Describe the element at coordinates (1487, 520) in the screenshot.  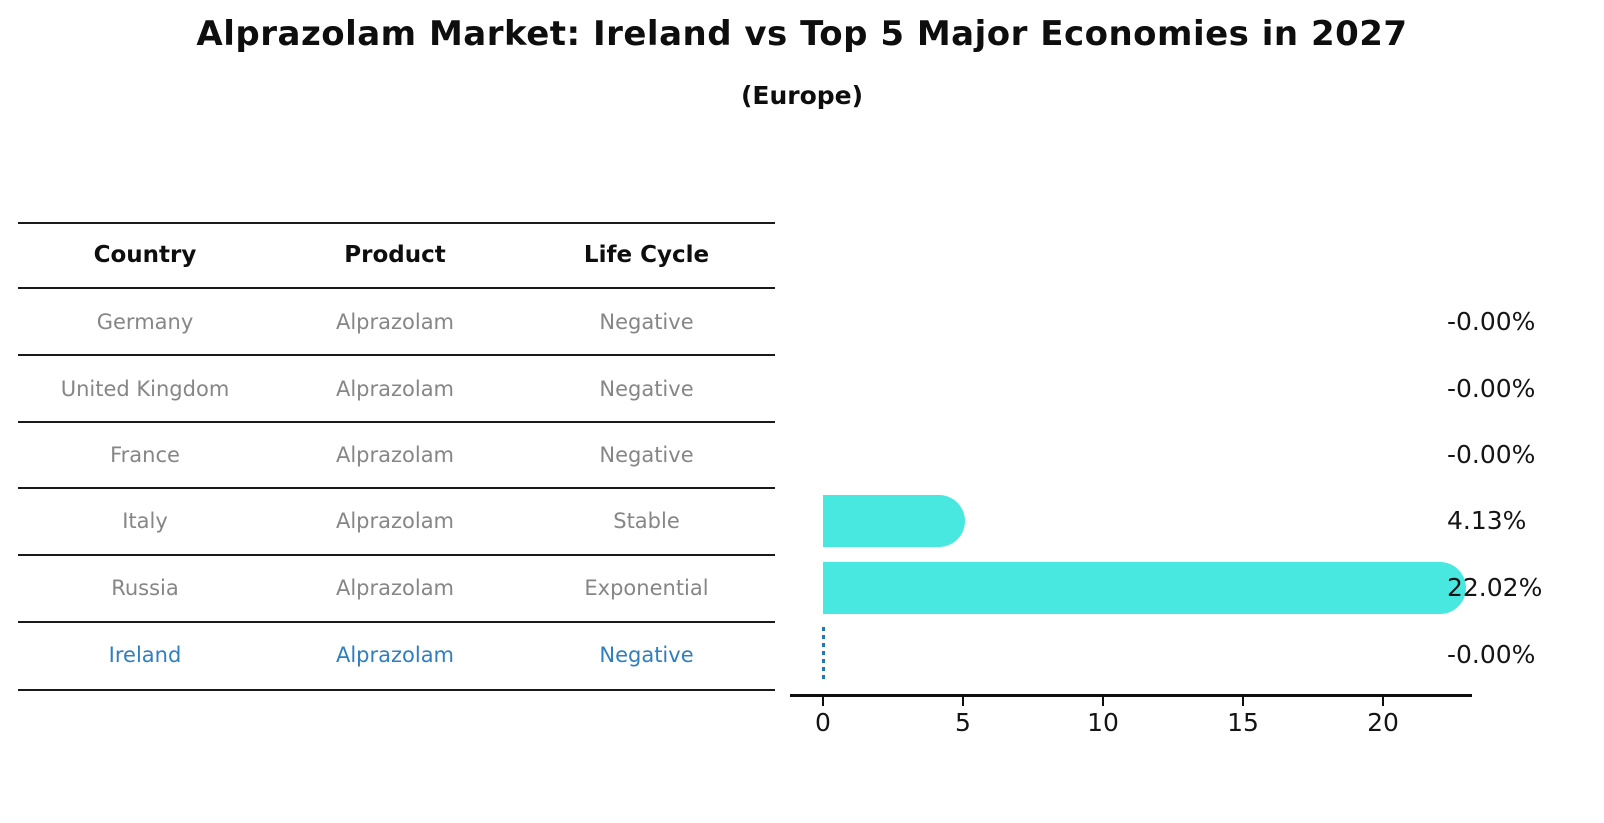
I see `value-label: 4.13%` at that location.